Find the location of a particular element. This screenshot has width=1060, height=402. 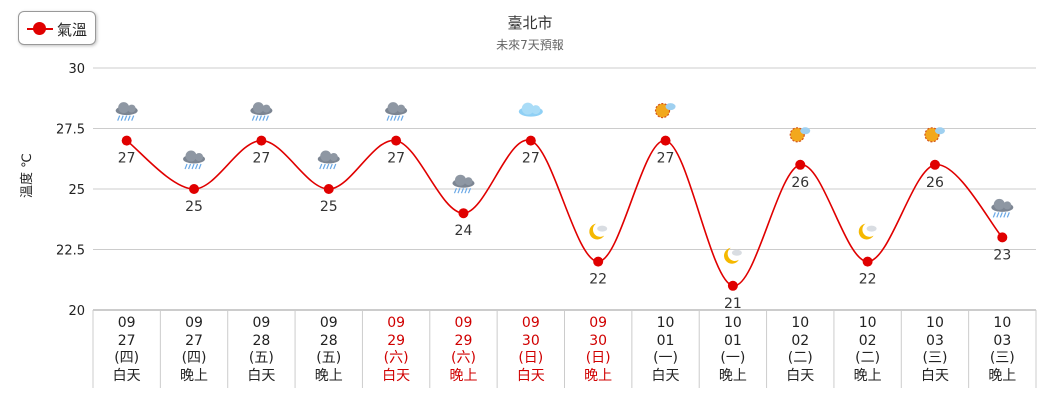

y-axis-label: 溫度 ℃ is located at coordinates (27, 175).